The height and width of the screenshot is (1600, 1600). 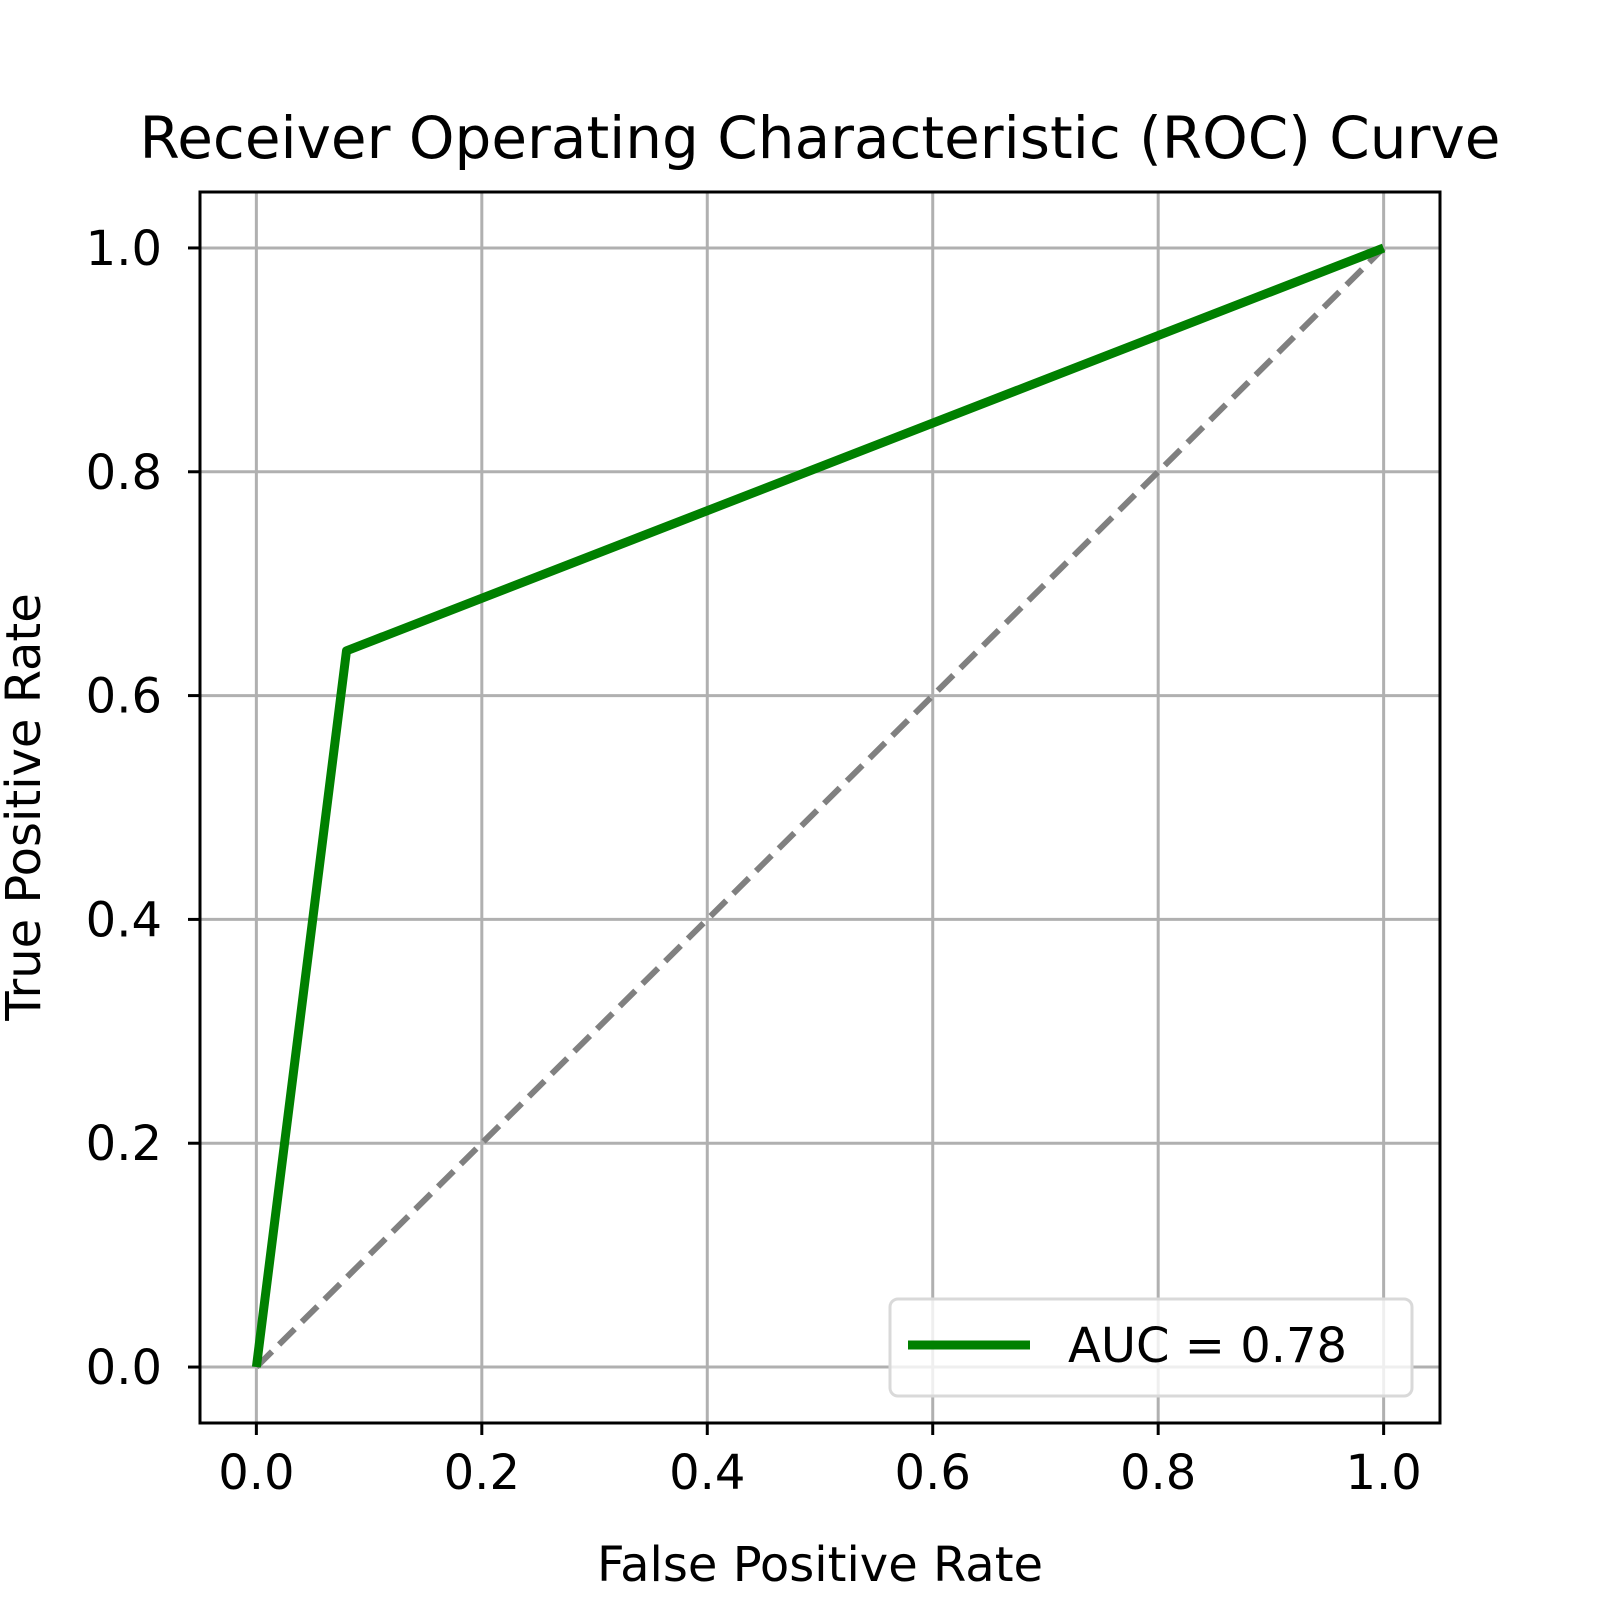 I want to click on x-tick-label: 0.2, so click(x=482, y=1473).